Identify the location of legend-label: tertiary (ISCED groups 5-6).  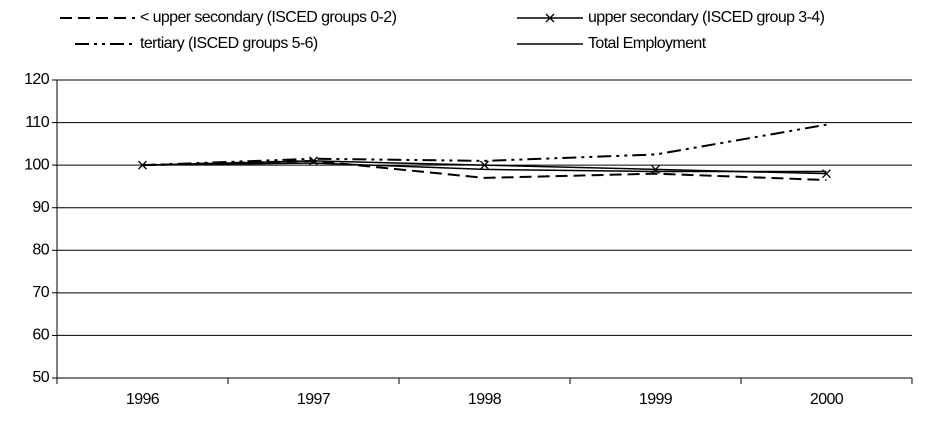
(229, 43).